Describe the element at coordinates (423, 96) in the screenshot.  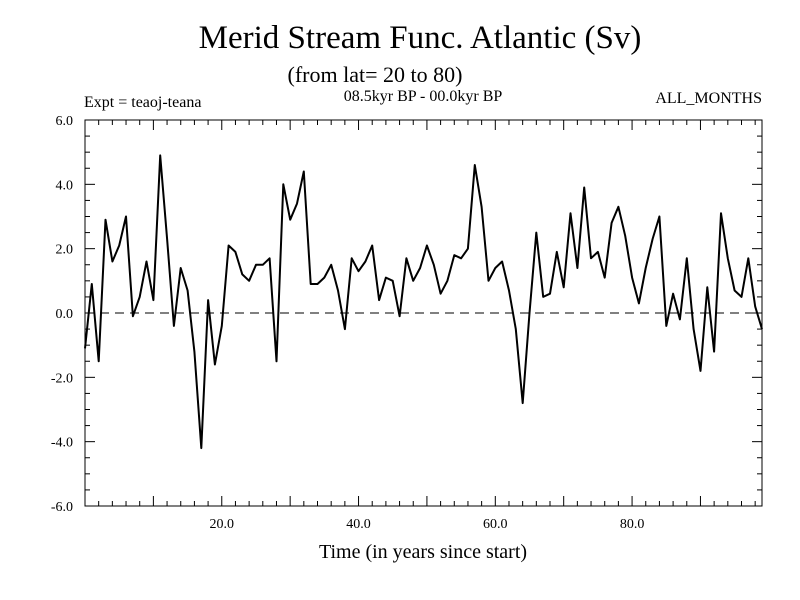
I see `period-label: 08.5kyr BP - 00.0kyr BP` at that location.